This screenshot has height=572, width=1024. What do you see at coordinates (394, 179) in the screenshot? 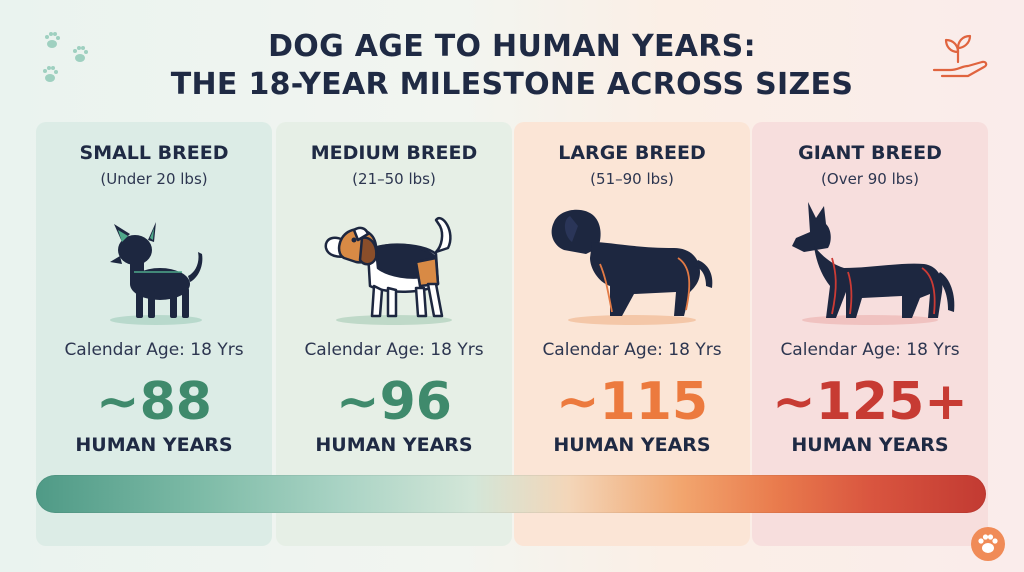
I see `breed-weight: (21–50 lbs)` at bounding box center [394, 179].